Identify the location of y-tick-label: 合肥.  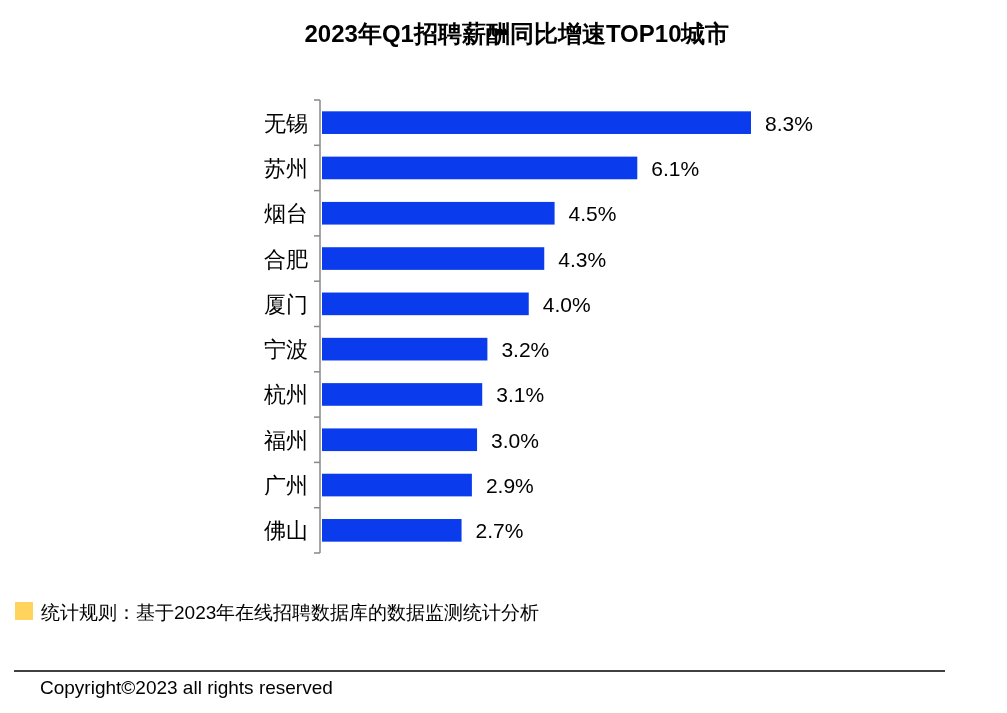
(286, 259).